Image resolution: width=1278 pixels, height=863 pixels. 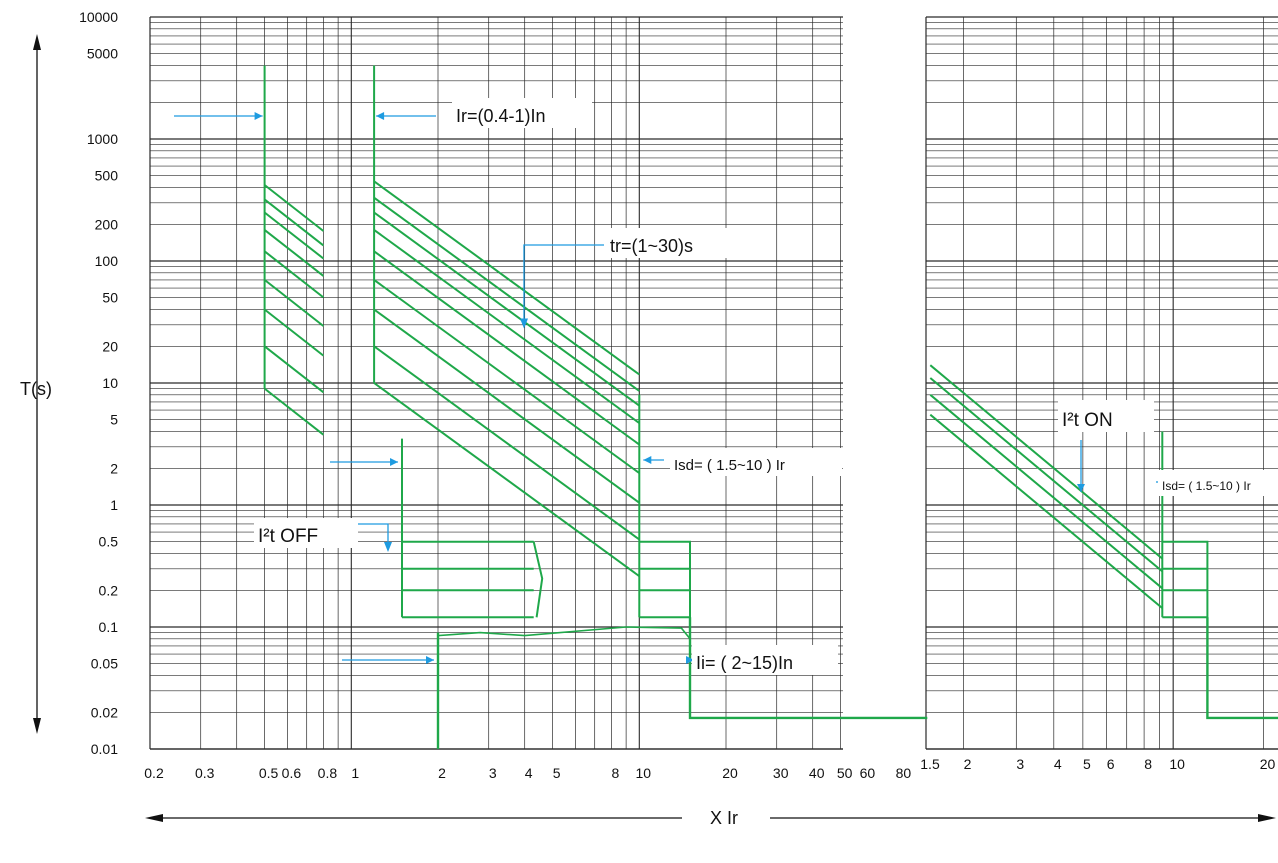 What do you see at coordinates (647, 460) in the screenshot?
I see `isd-arrow-right-head` at bounding box center [647, 460].